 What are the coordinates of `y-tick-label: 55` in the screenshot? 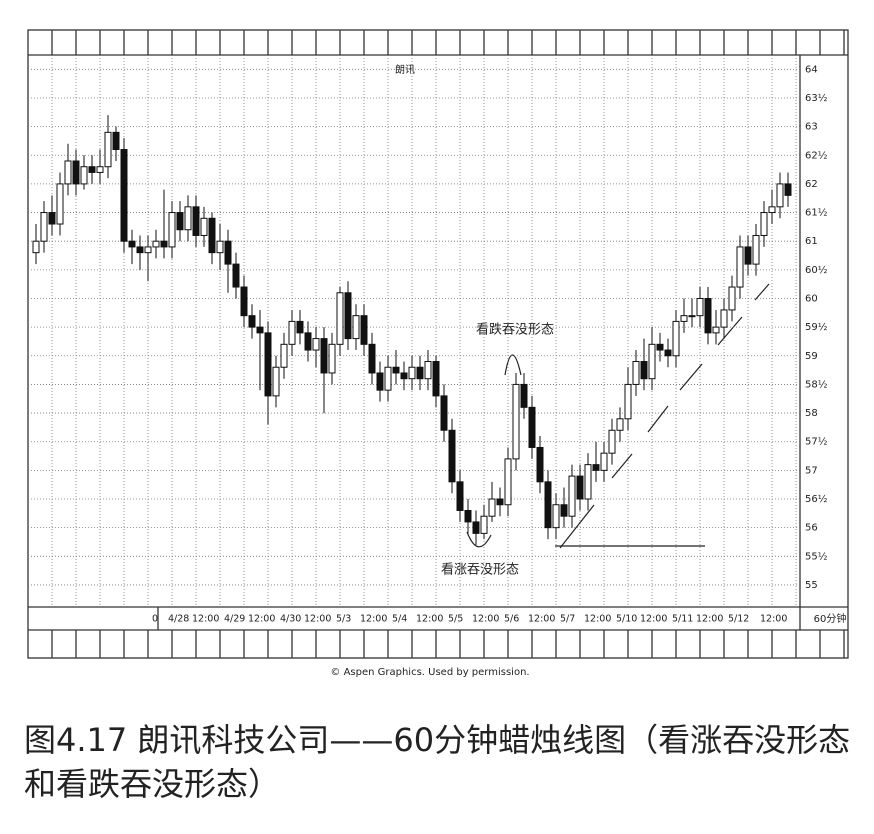 It's located at (811, 585).